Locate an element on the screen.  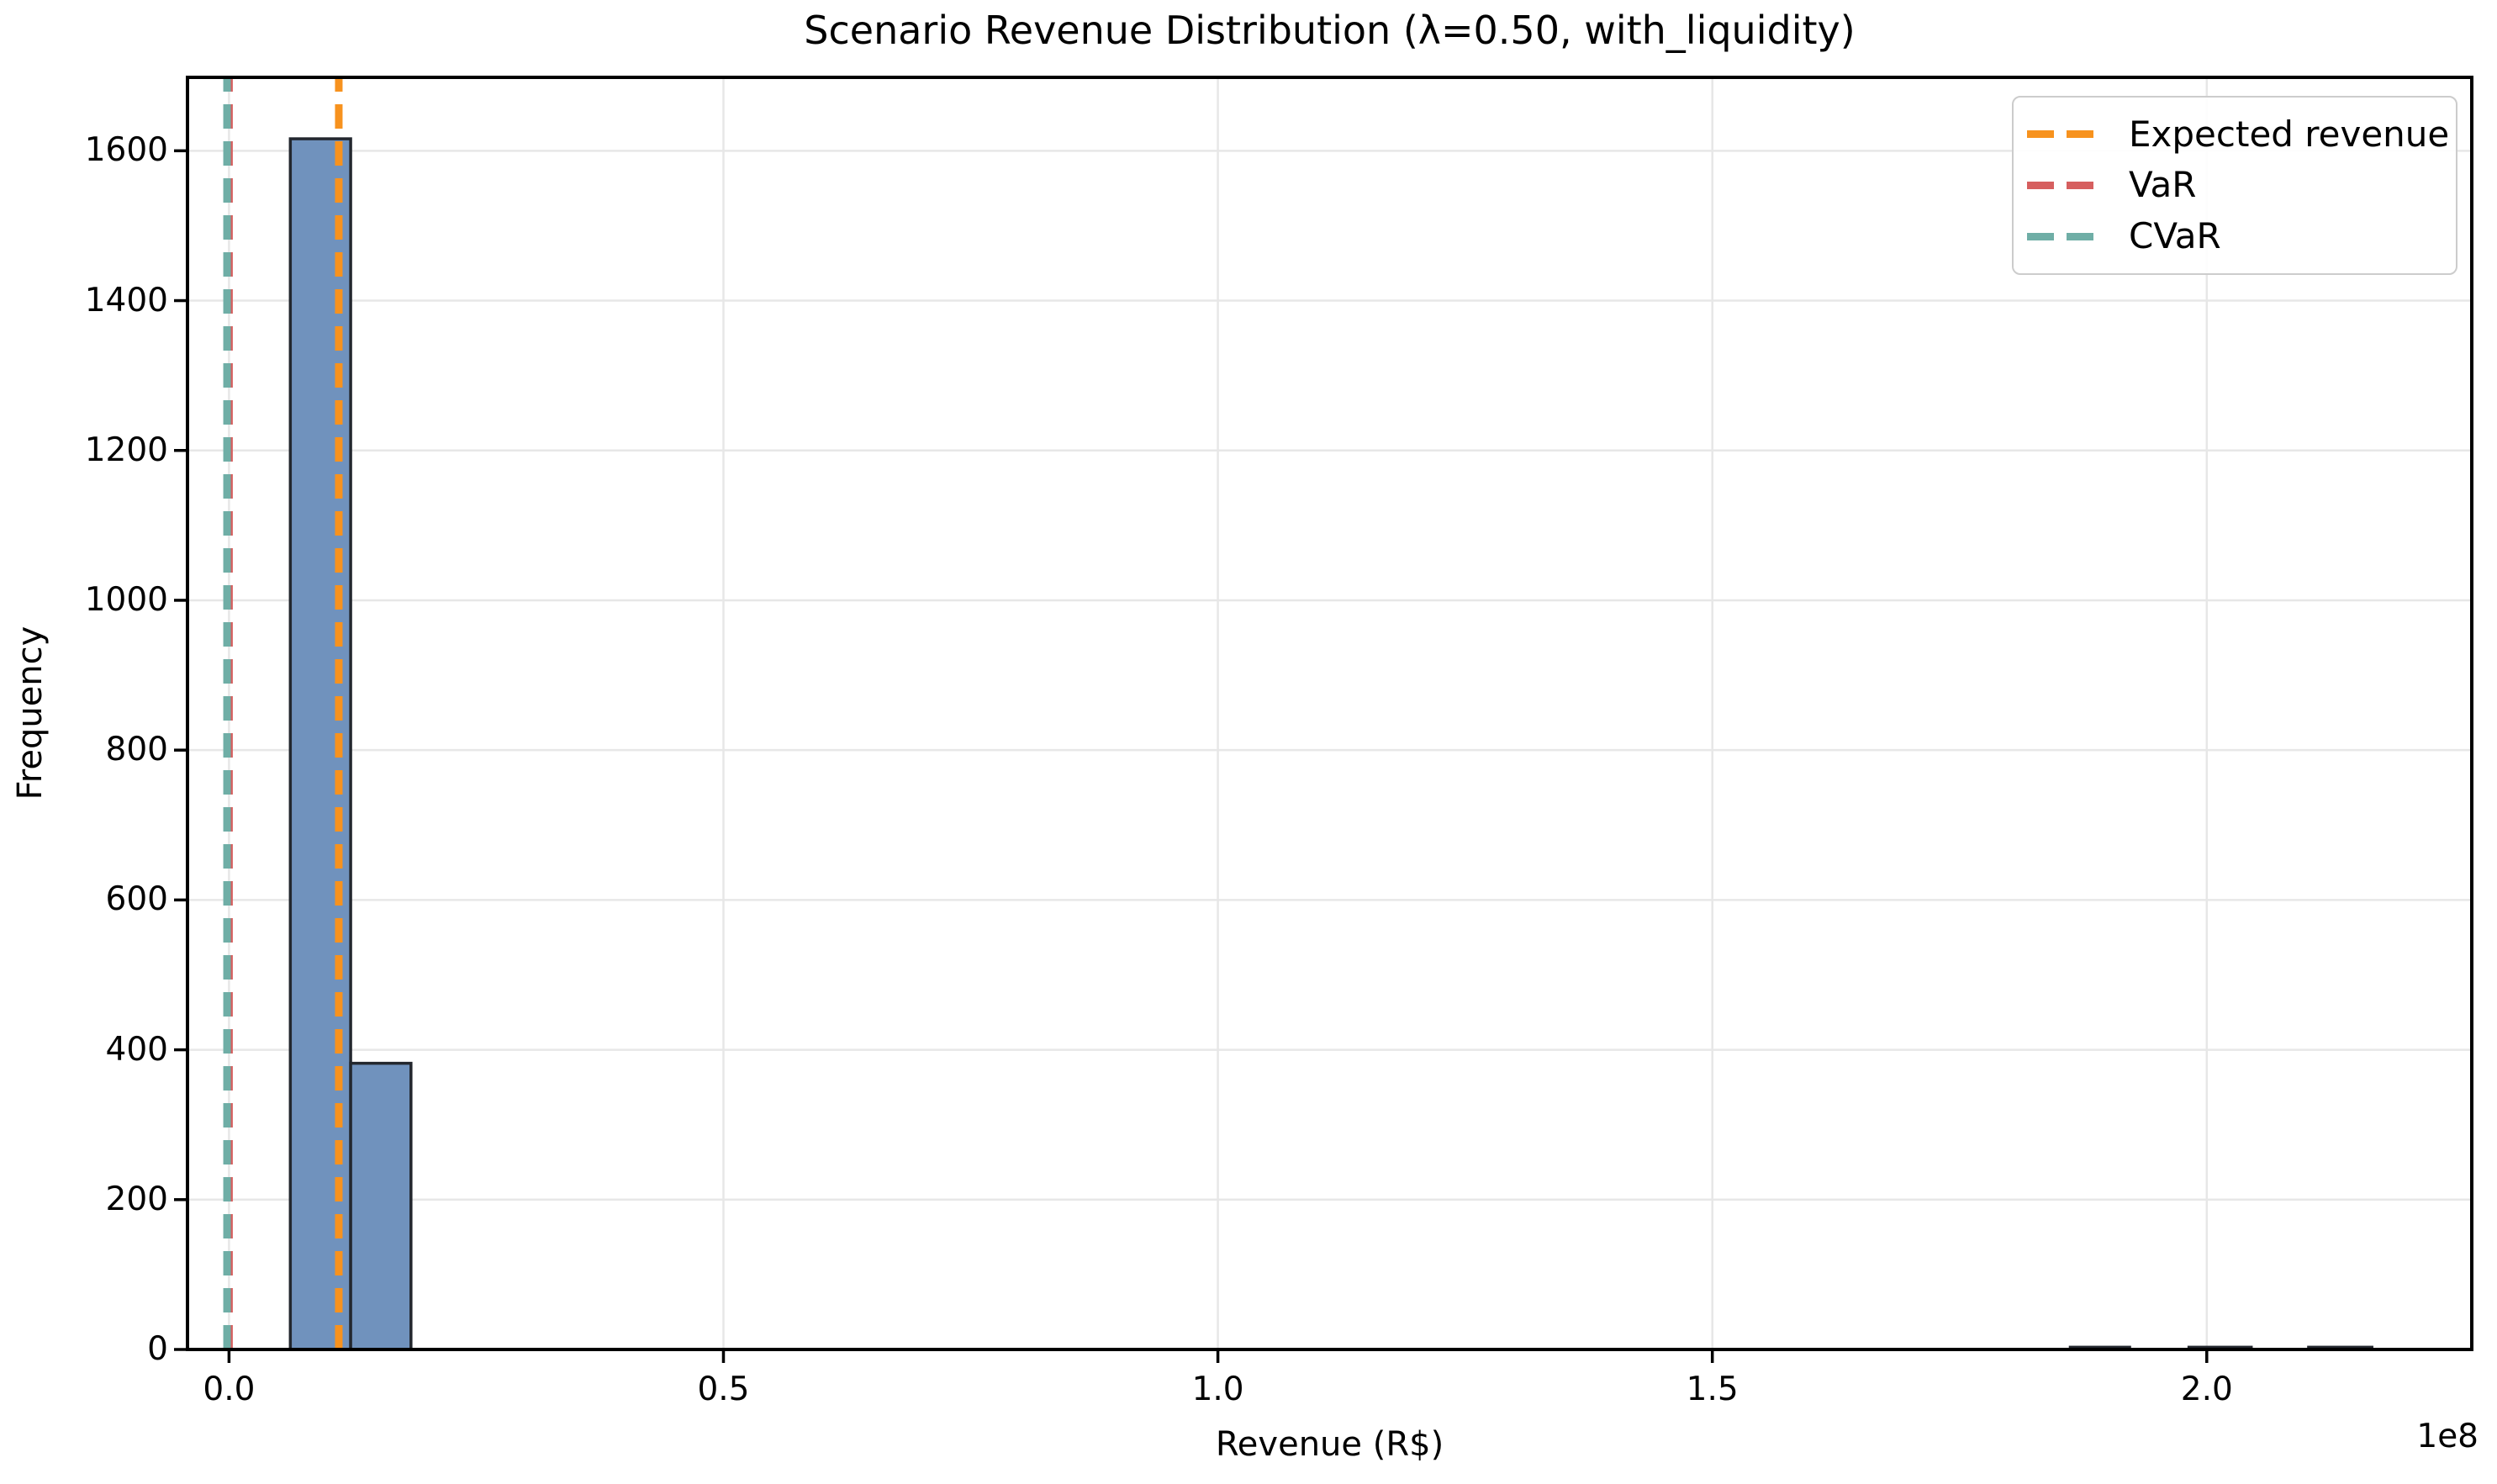
y-axis-tick-label: 1000 is located at coordinates (126, 599).